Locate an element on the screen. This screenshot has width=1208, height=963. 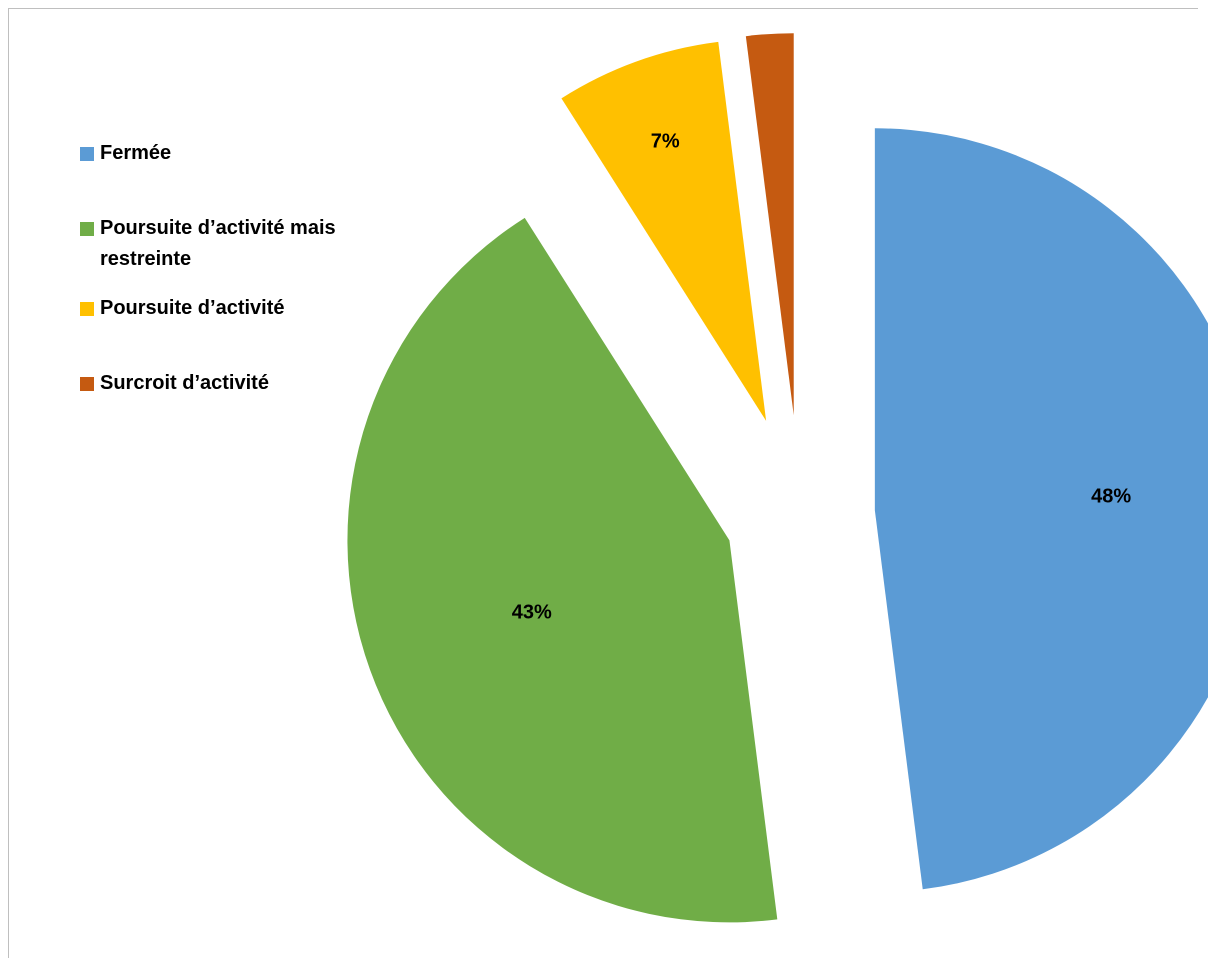
legend-item-4: Surcroit d’activité is located at coordinates (250, 385).